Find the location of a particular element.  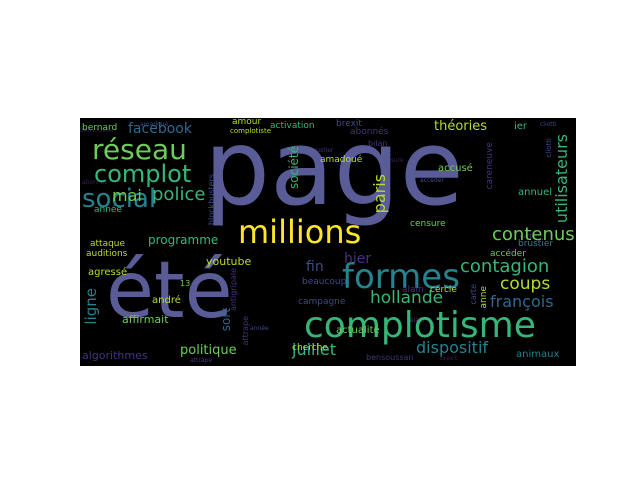

word-amour: amour is located at coordinates (247, 122).